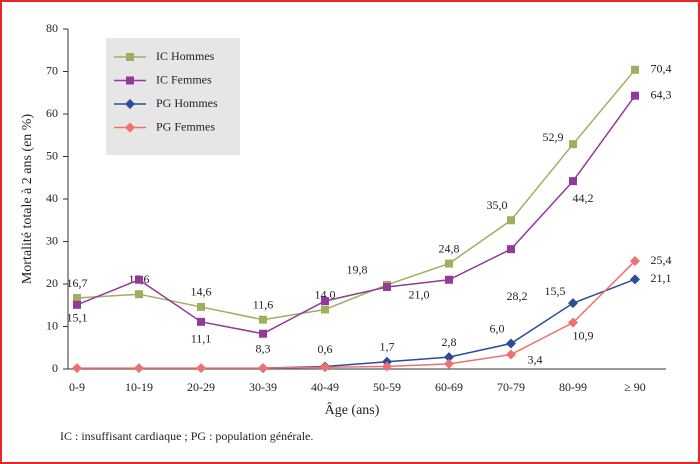 The height and width of the screenshot is (464, 700). Describe the element at coordinates (325, 349) in the screenshot. I see `data-label: 0,6` at that location.